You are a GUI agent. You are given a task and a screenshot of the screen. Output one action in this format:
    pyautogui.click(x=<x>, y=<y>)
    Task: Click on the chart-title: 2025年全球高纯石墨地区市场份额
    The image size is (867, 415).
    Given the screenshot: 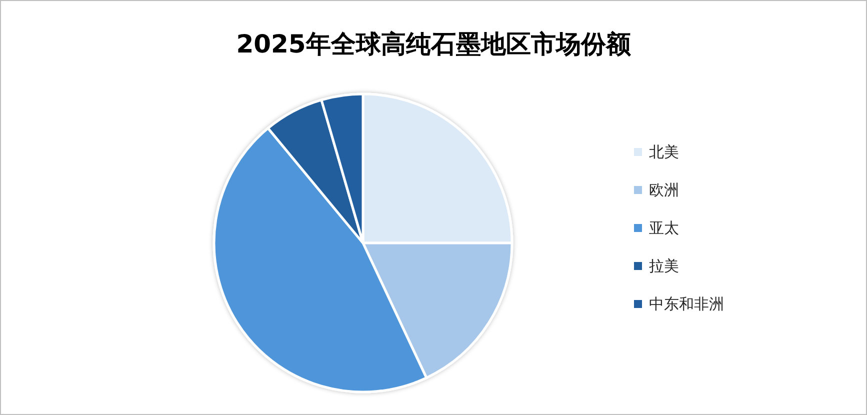 What is the action you would take?
    pyautogui.click(x=434, y=44)
    